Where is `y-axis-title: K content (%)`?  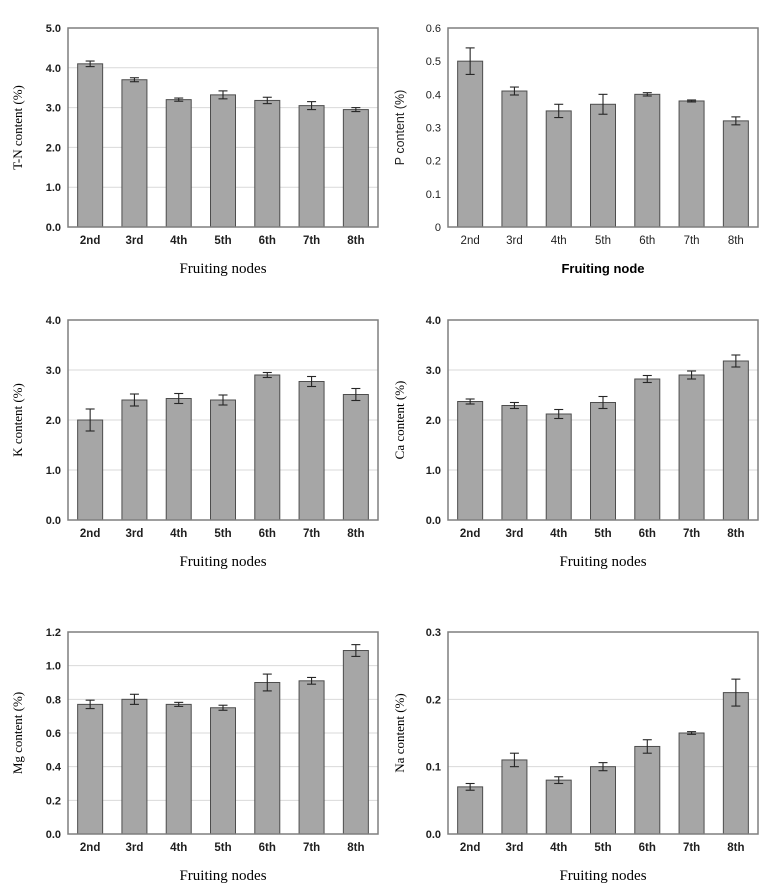 y-axis-title: K content (%) is located at coordinates (17, 420).